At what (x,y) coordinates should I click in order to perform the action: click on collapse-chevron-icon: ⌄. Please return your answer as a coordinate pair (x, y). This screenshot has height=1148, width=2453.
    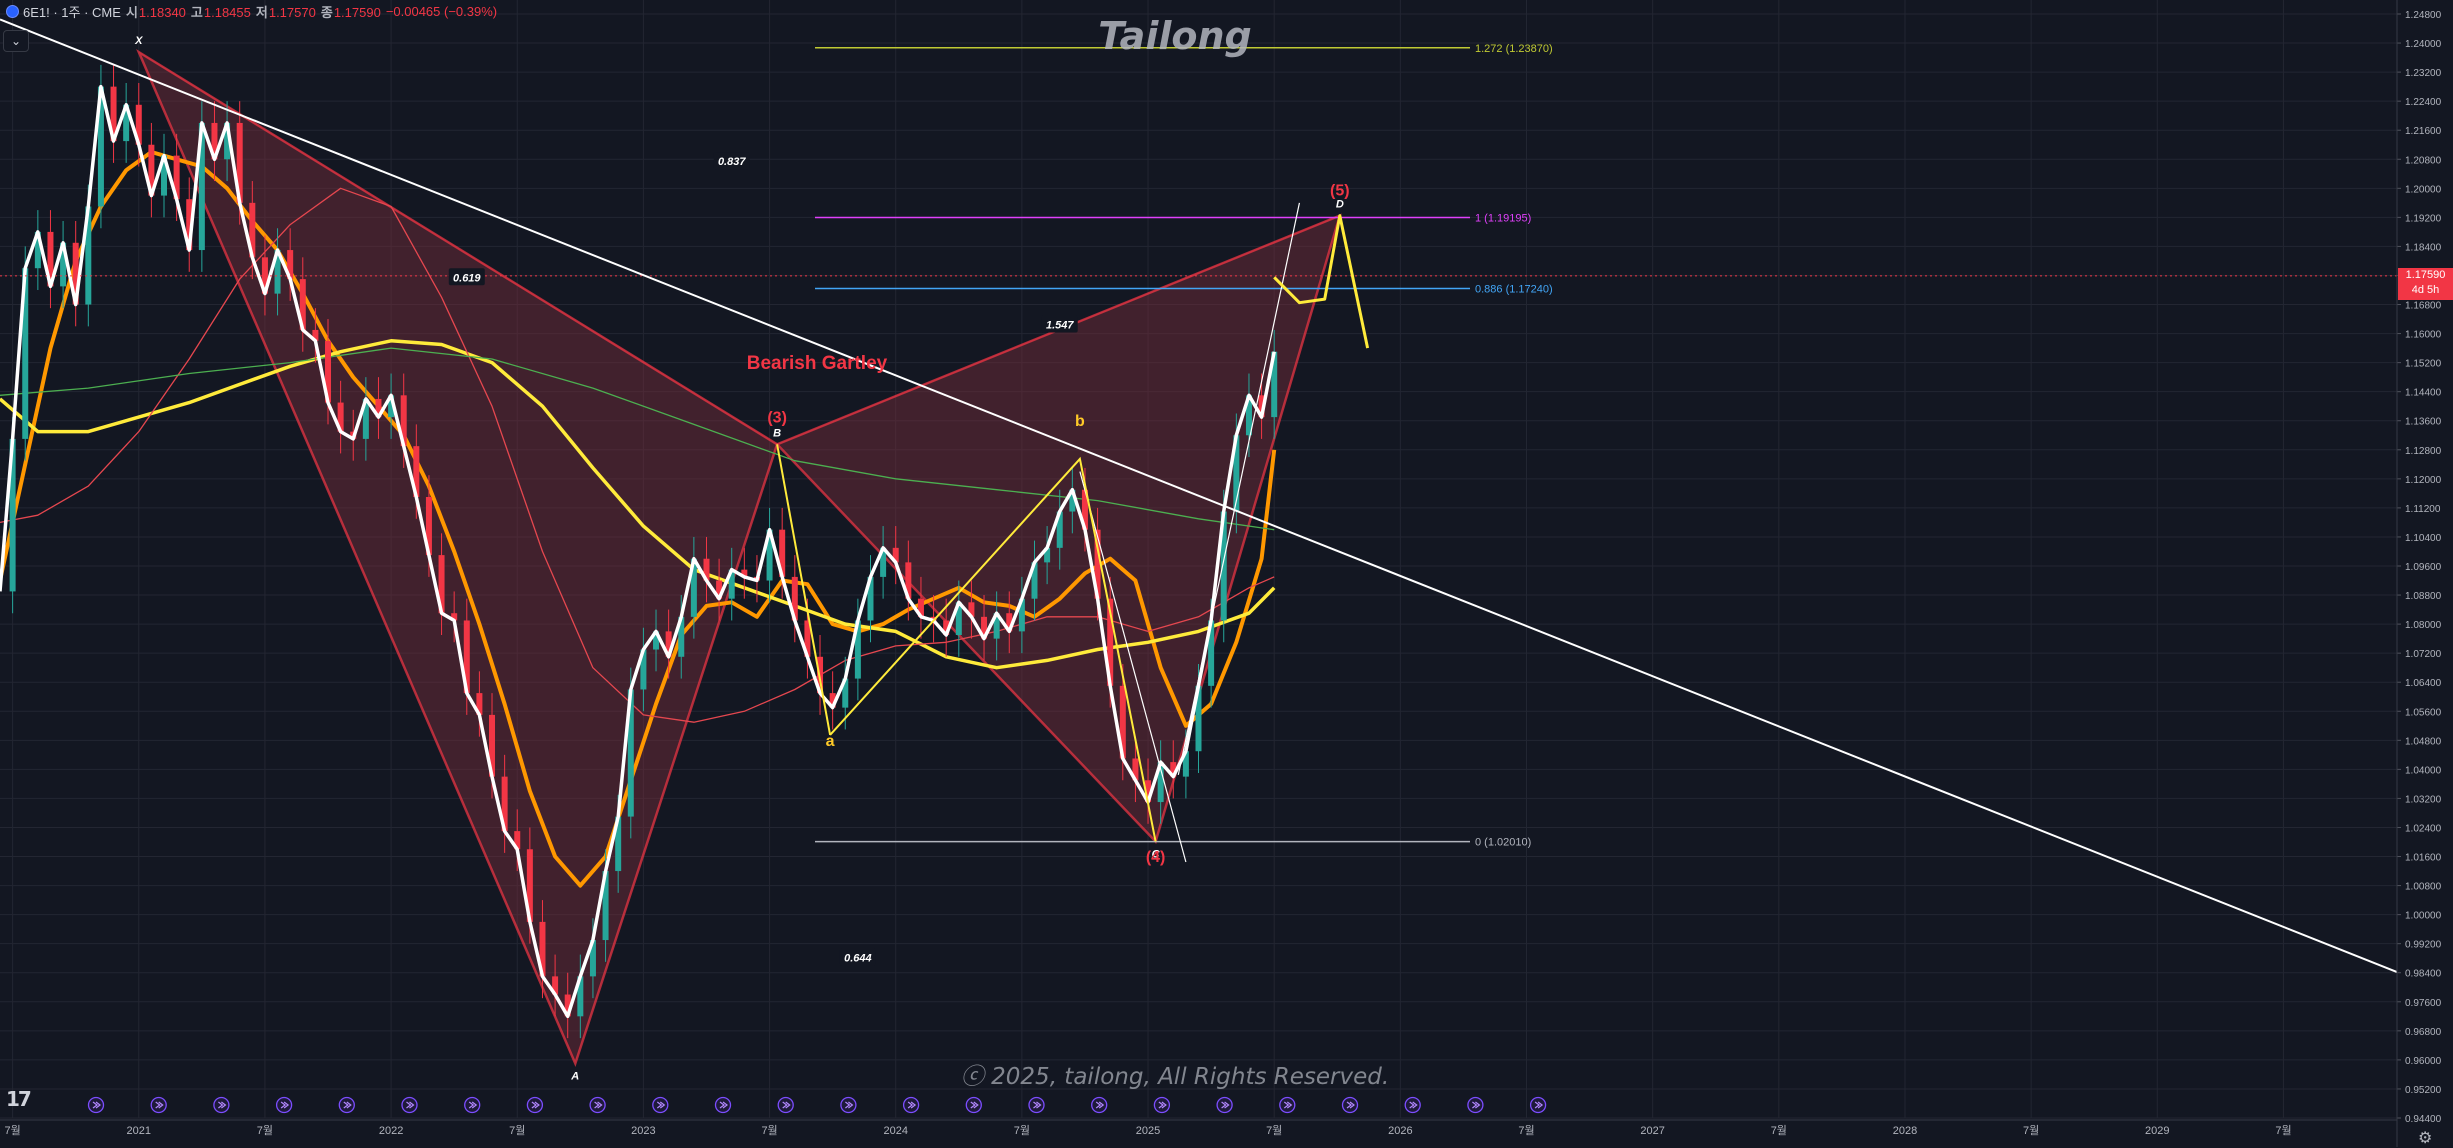
    Looking at the image, I should click on (16, 41).